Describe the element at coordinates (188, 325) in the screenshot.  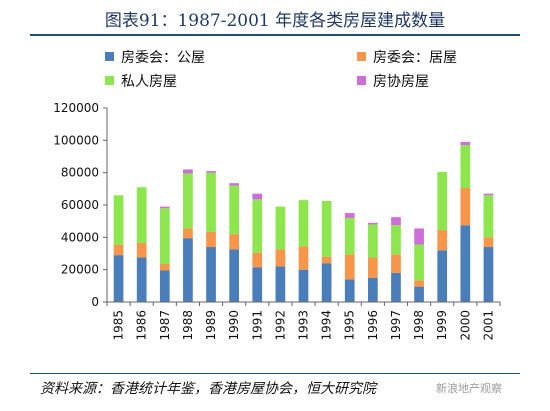
I see `x-tick-label: 1988` at that location.